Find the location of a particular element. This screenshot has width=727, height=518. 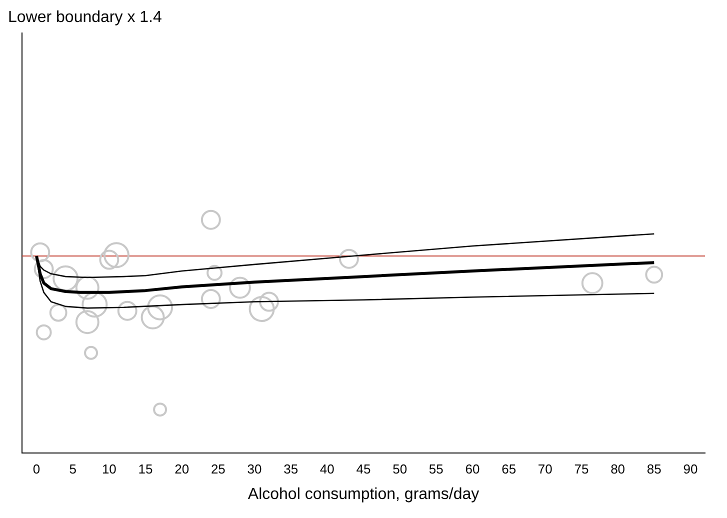

x-tick-label: 30 is located at coordinates (254, 469).